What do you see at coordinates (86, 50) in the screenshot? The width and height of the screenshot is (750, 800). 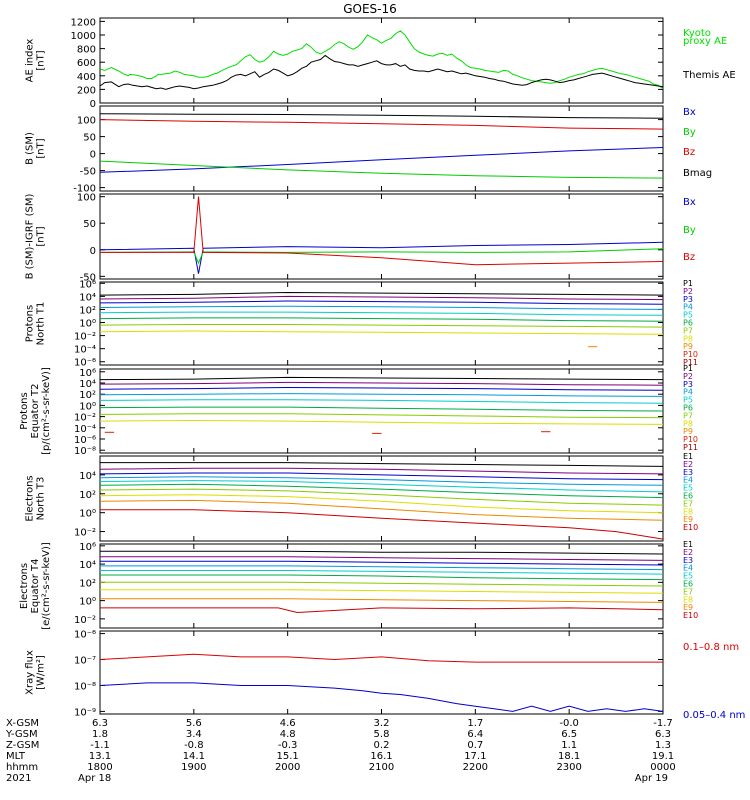 I see `y-tick-label: 800` at bounding box center [86, 50].